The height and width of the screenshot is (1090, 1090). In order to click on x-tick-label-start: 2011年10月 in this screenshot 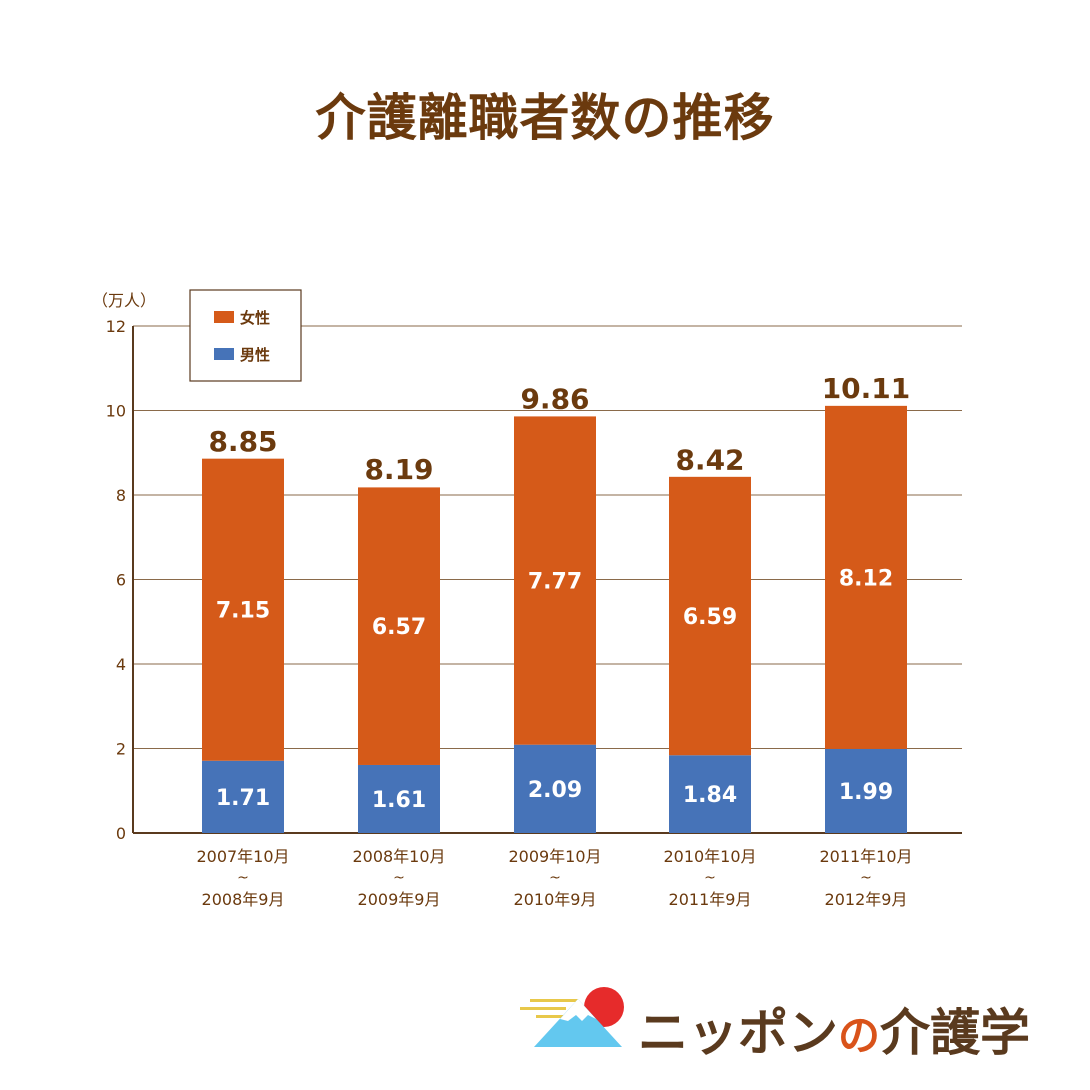, I will do `click(865, 856)`.